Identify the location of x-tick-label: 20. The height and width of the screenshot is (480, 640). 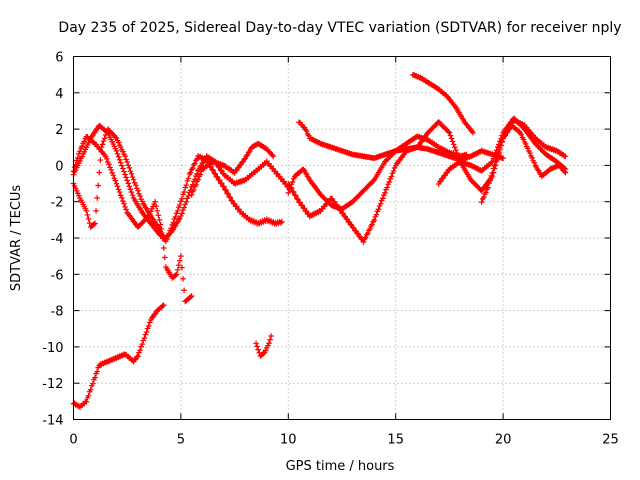
(503, 440).